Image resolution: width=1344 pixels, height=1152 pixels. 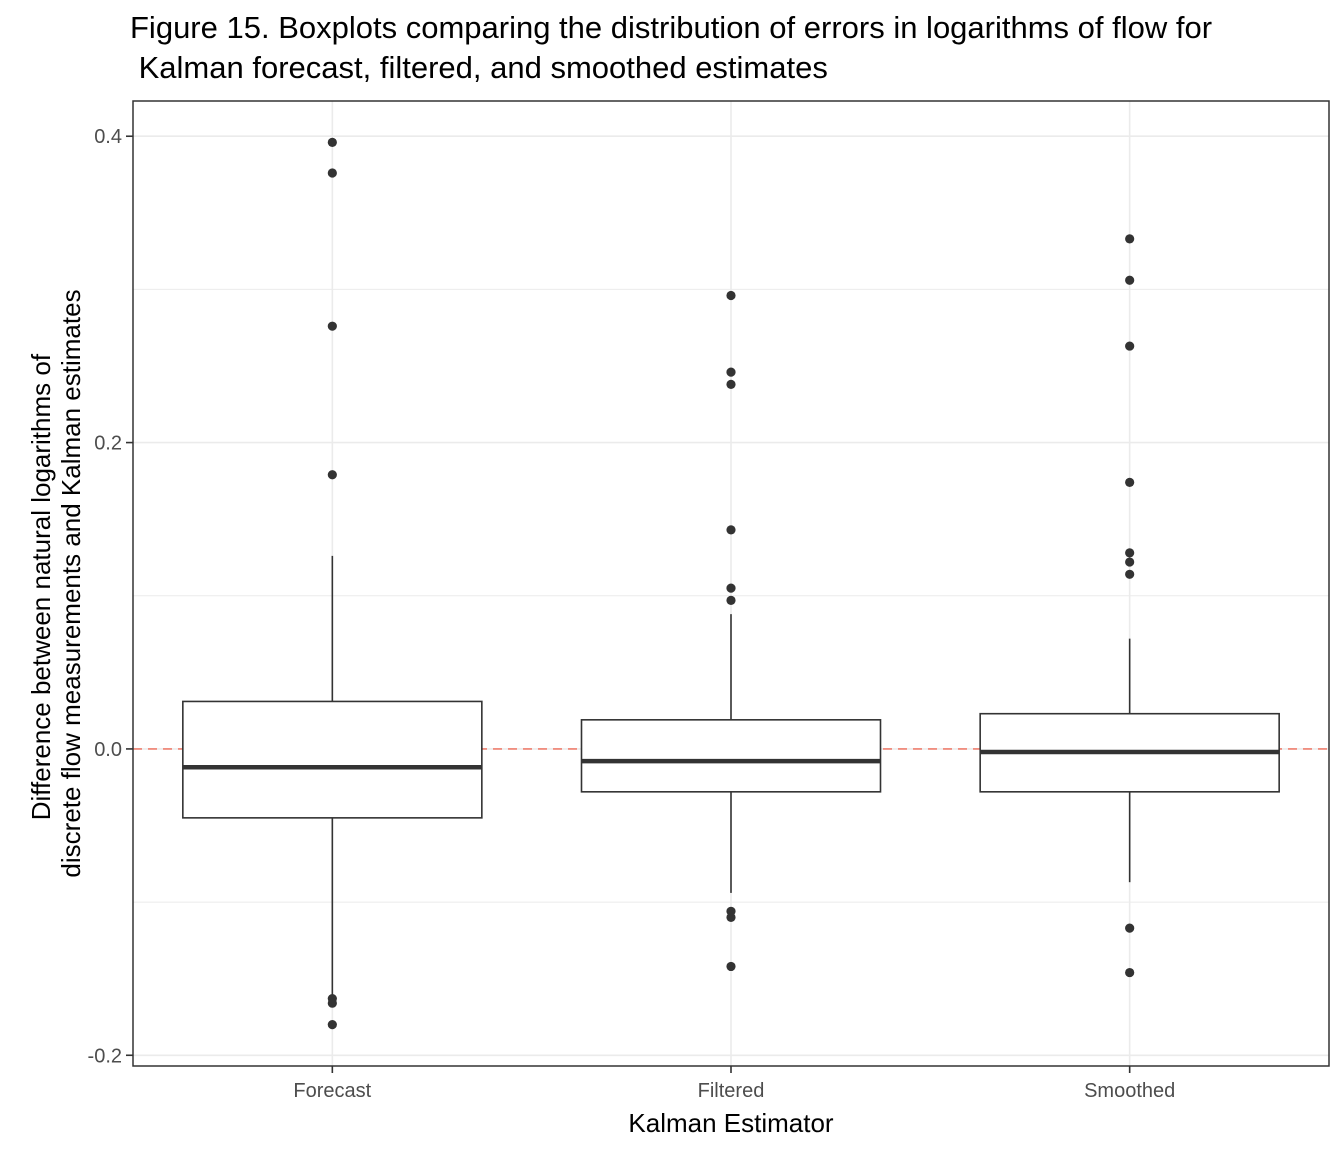 I want to click on x-axis-title: Kalman Estimator, so click(x=731, y=1123).